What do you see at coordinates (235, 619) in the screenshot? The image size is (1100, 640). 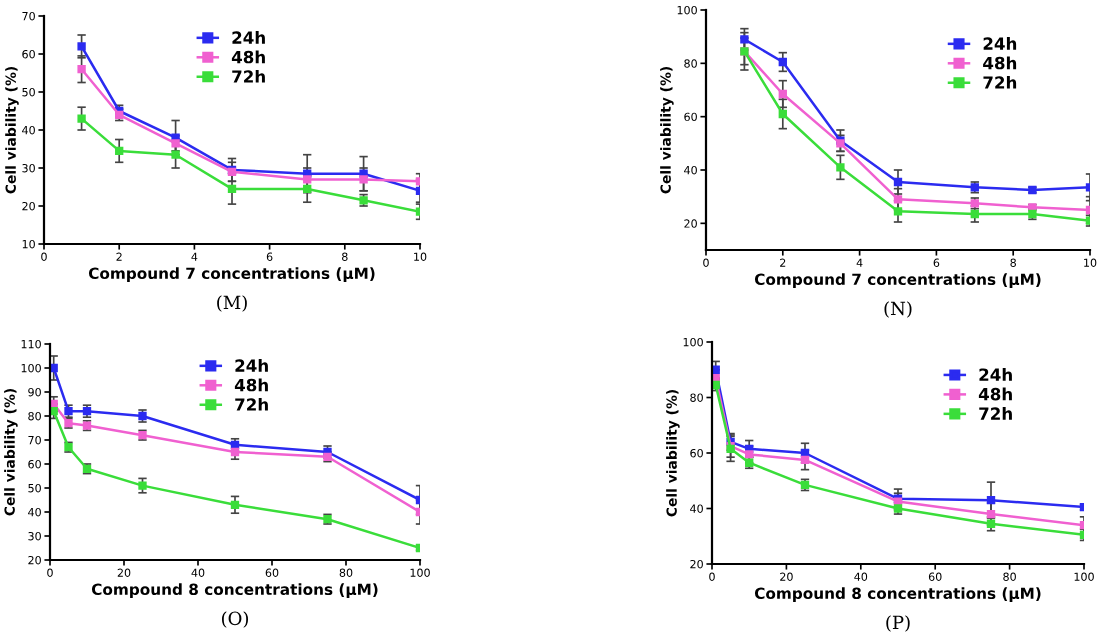 I see `text: (O)` at bounding box center [235, 619].